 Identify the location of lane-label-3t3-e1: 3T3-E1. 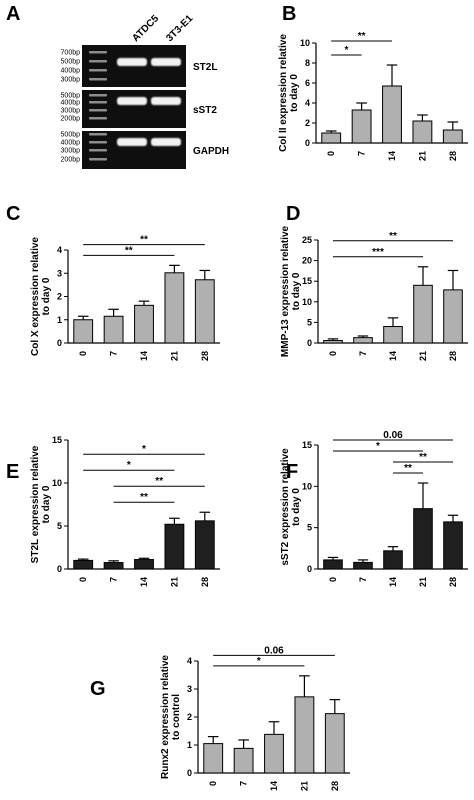
(179, 28).